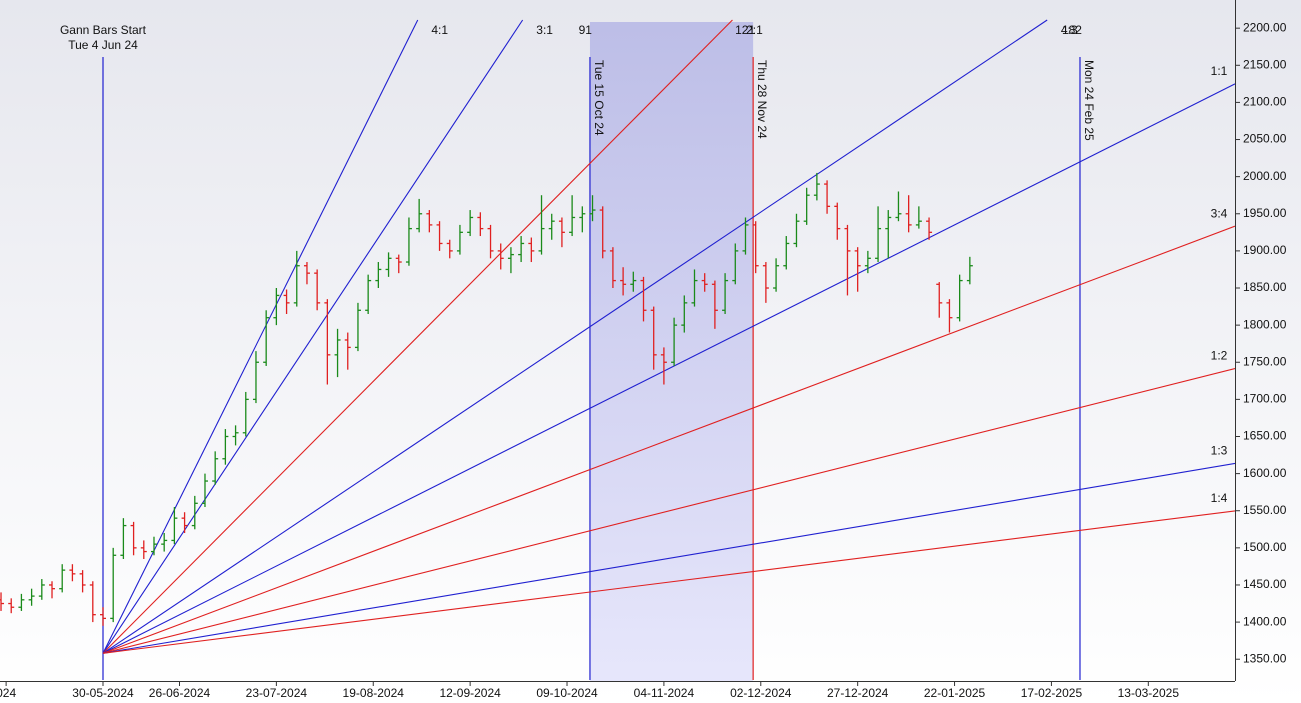 Image resolution: width=1301 pixels, height=703 pixels. What do you see at coordinates (1089, 100) in the screenshot?
I see `time-label: Mon 24 Feb 25` at bounding box center [1089, 100].